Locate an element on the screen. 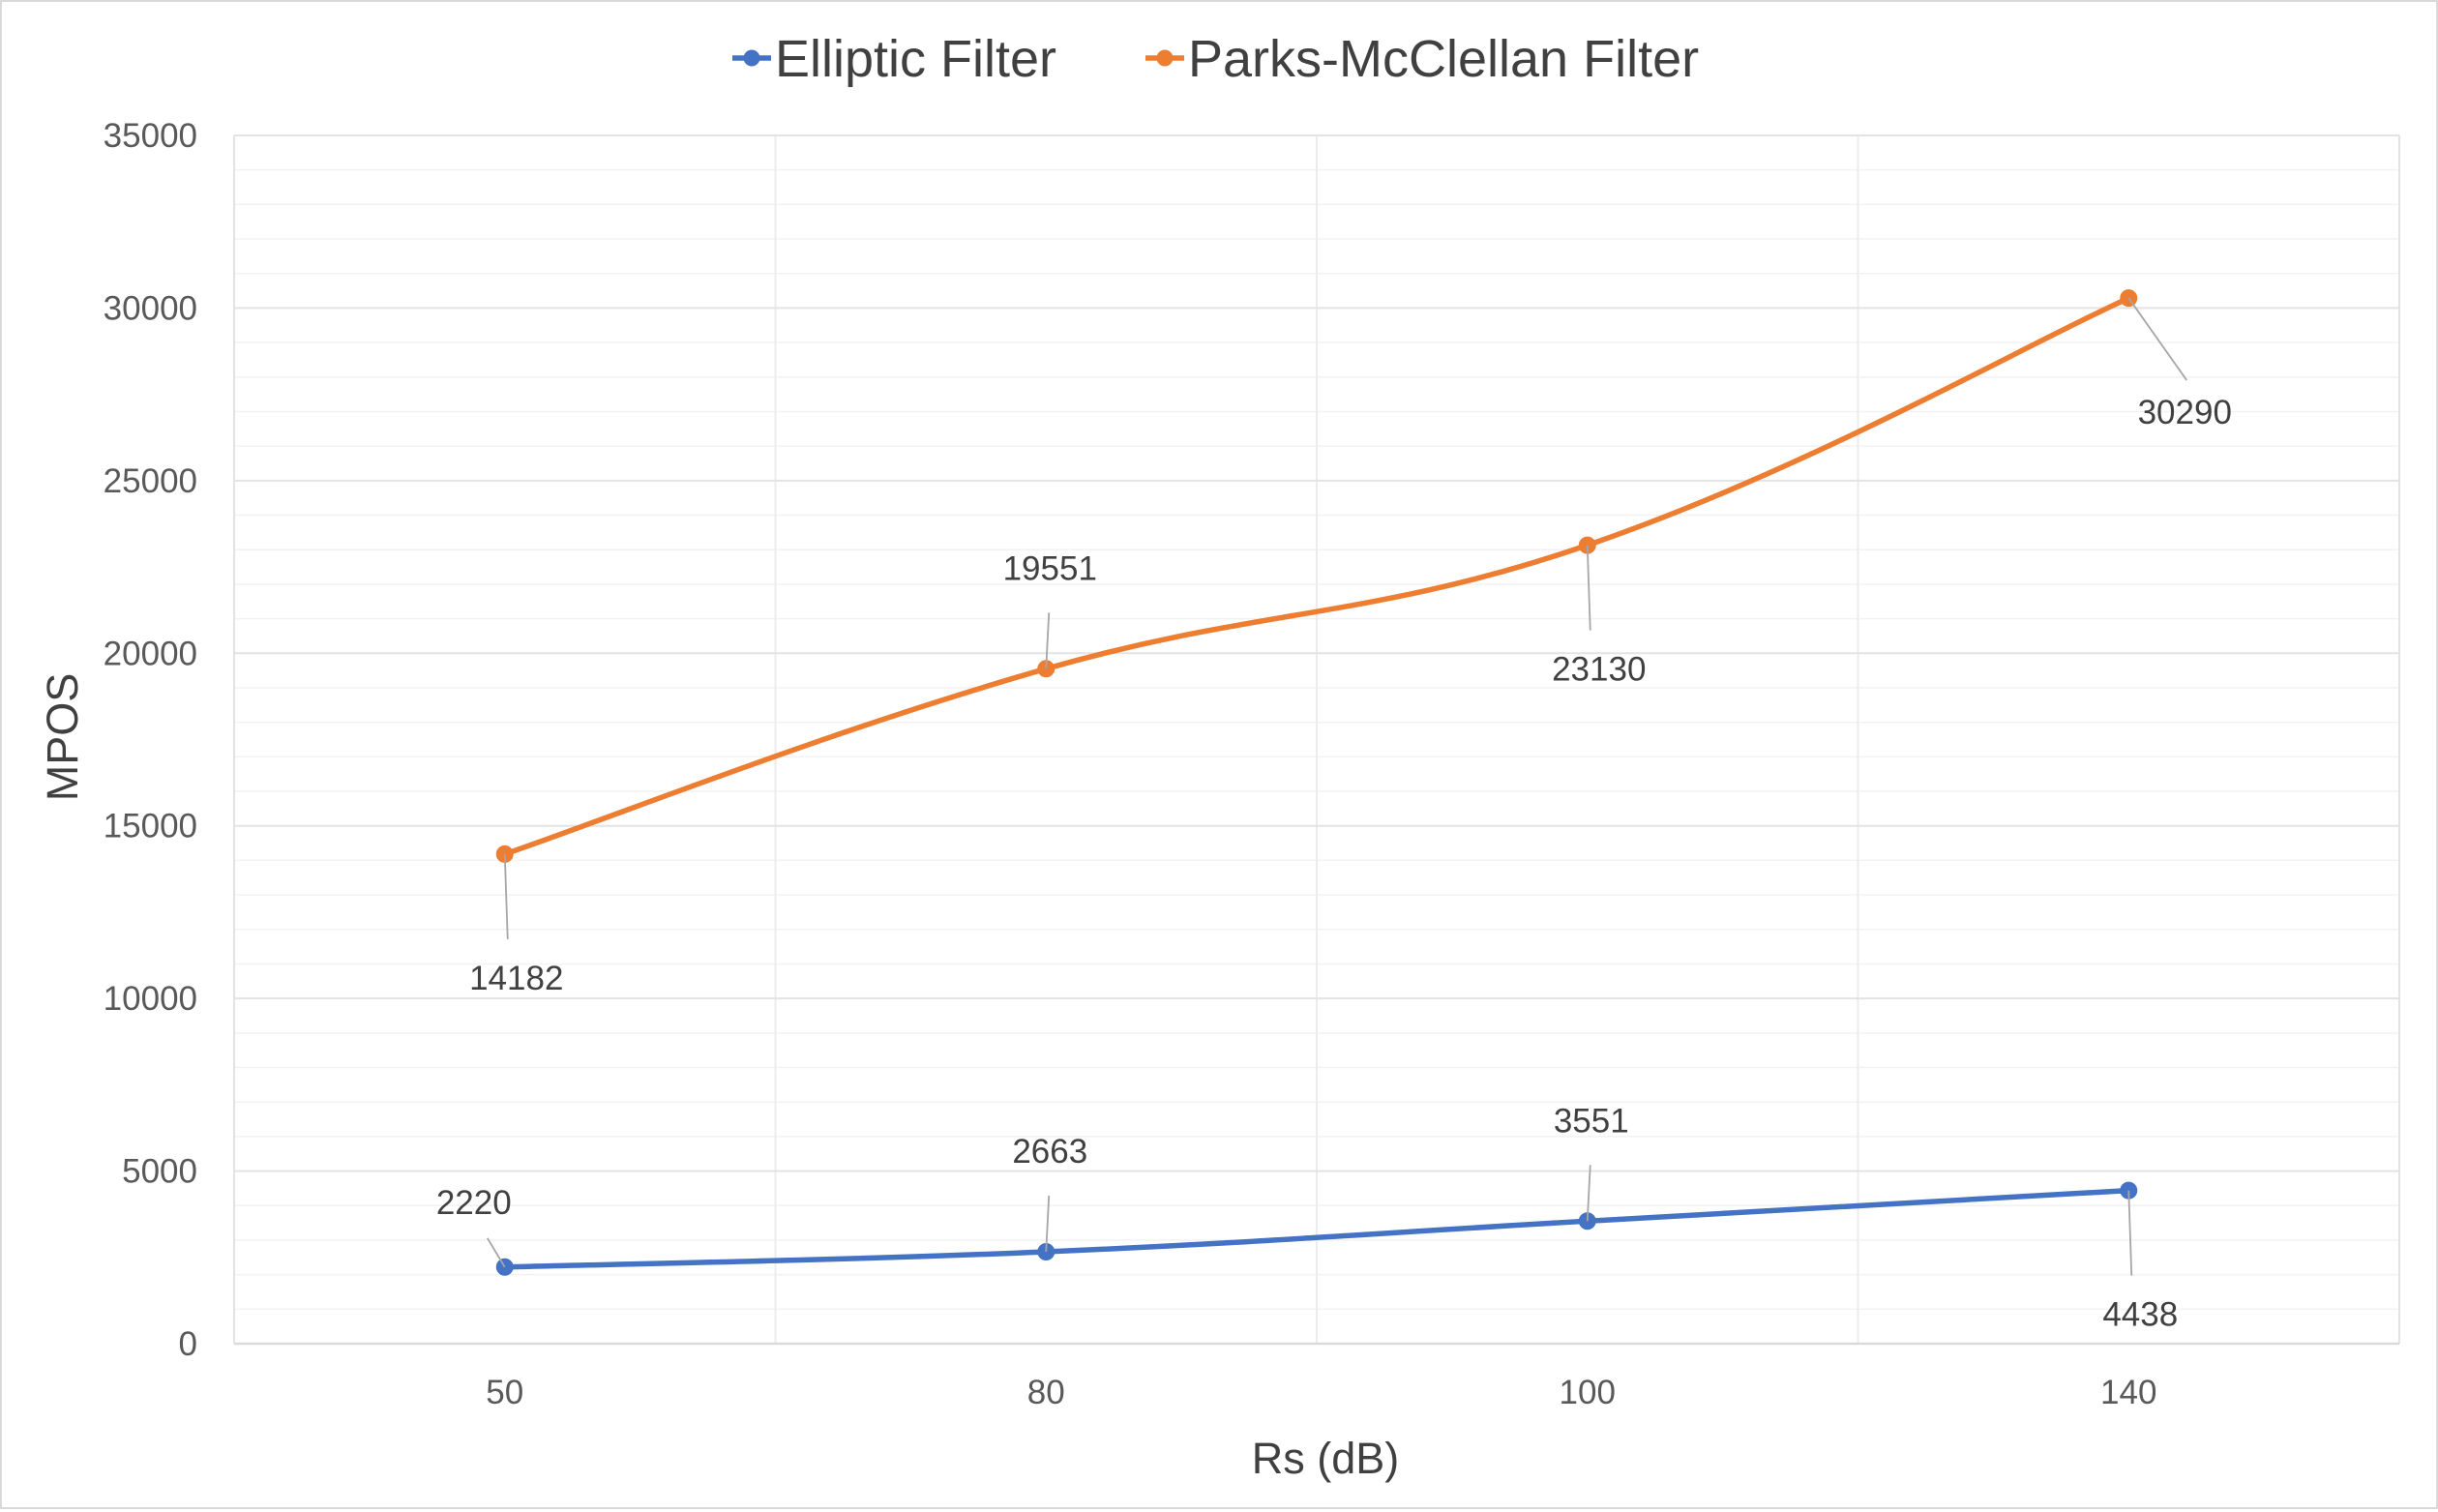 The image size is (2438, 1512). x-tick-label: 80 is located at coordinates (1046, 1393).